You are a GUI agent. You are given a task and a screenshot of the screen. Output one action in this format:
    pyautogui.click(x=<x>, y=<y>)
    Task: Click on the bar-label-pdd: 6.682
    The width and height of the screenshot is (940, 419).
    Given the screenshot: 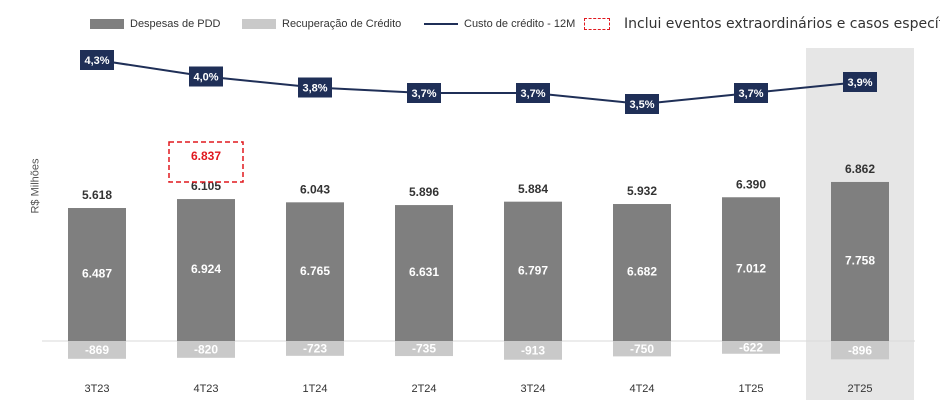 What is the action you would take?
    pyautogui.click(x=642, y=272)
    